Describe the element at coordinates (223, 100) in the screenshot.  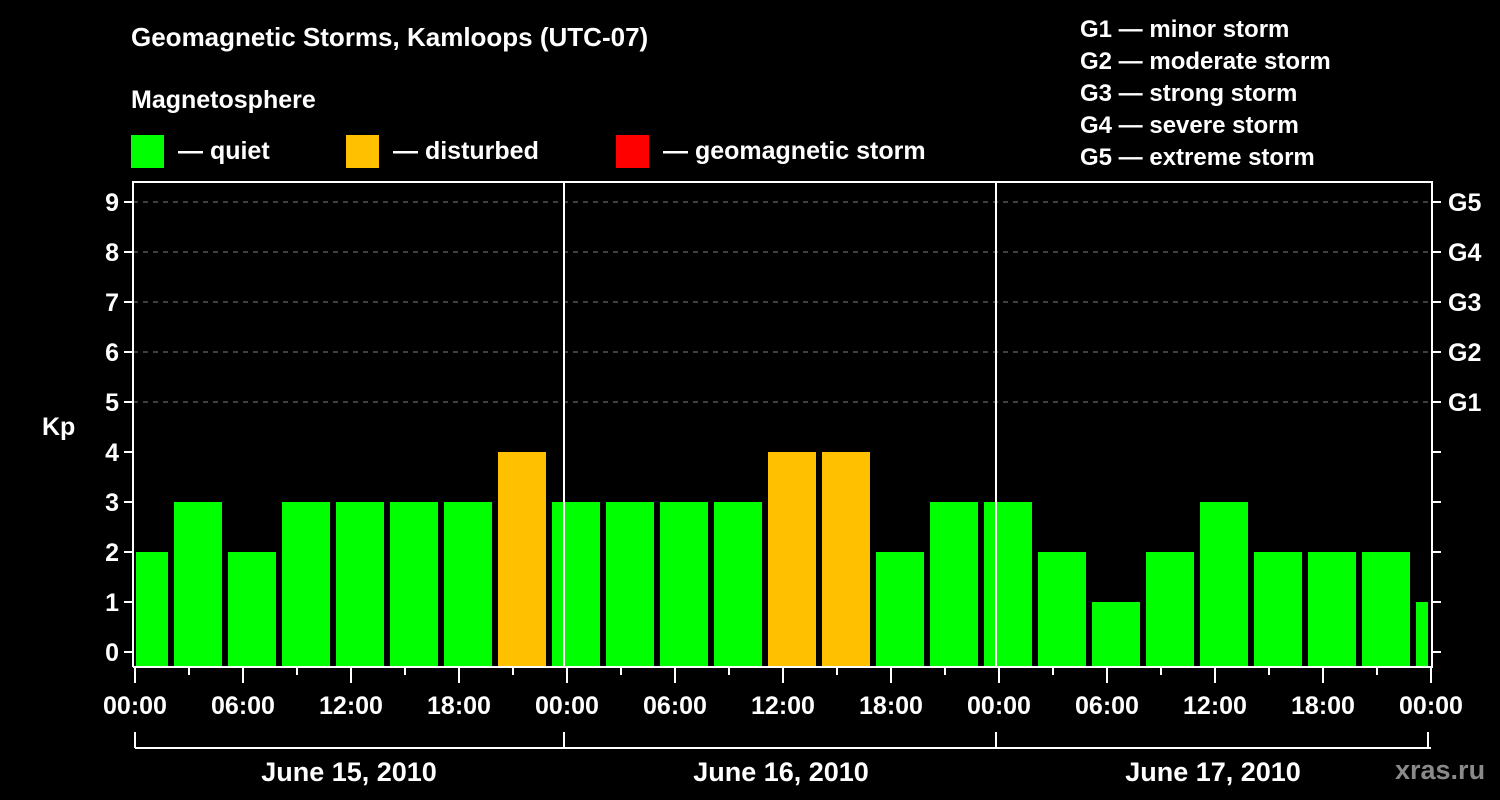
I see `chart-subtitle: Magnetosphere` at that location.